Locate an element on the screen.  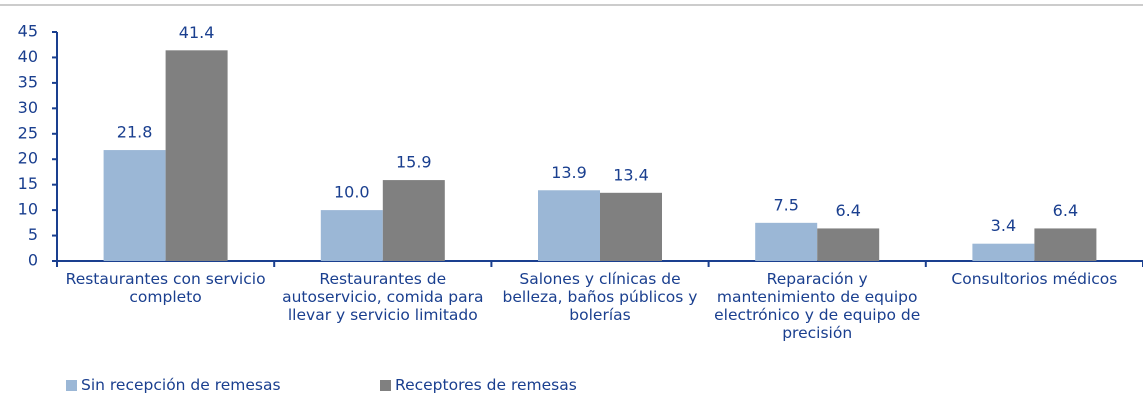
value-label: 13.9 is located at coordinates (569, 172).